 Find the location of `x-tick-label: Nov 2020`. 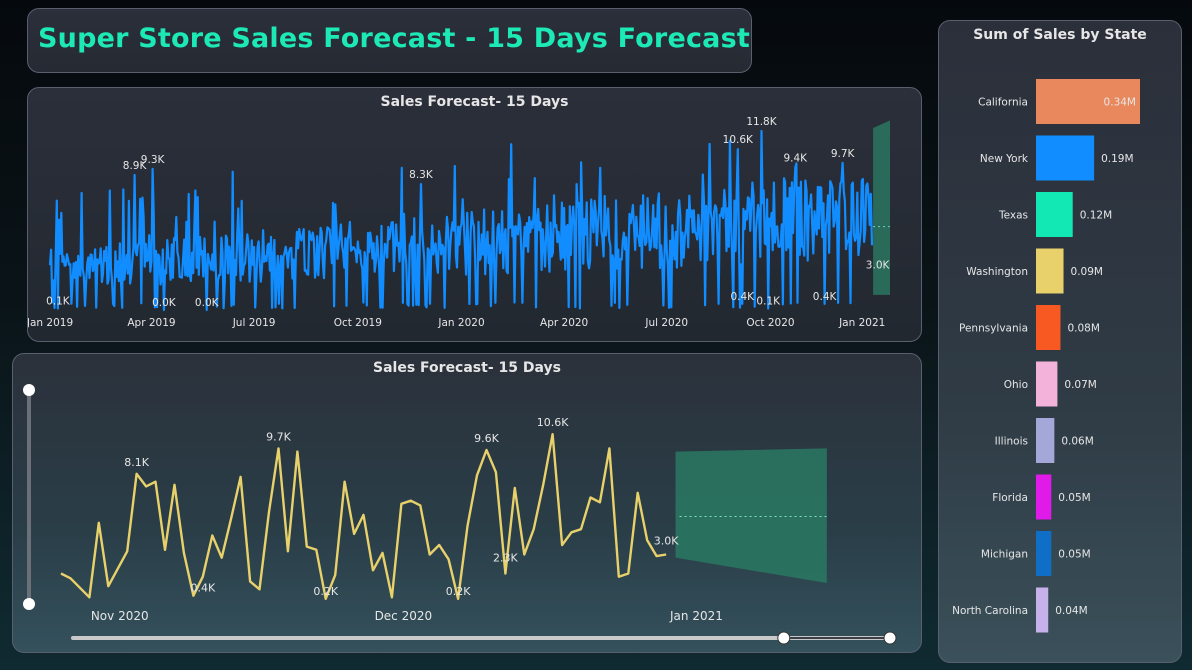

x-tick-label: Nov 2020 is located at coordinates (120, 616).